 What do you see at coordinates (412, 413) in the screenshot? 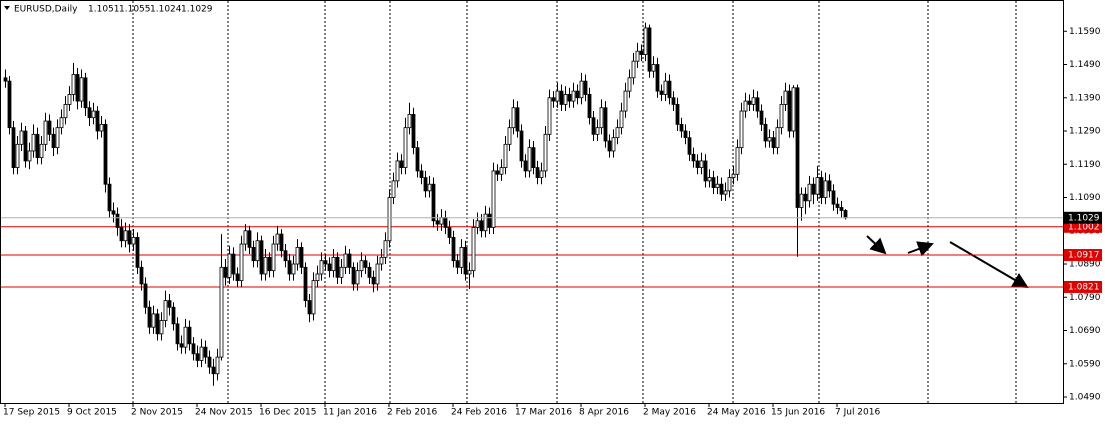
I see `x-tick-label: 2 Feb 2016` at bounding box center [412, 413].